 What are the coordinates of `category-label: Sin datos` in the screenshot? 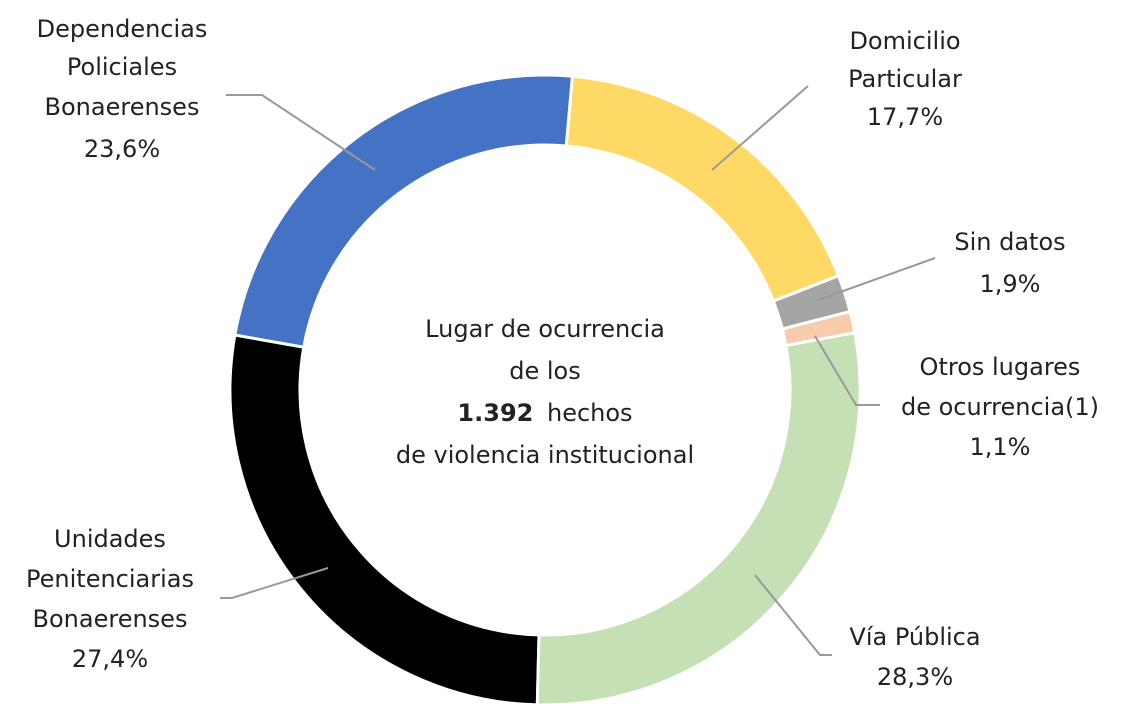 It's located at (1009, 242).